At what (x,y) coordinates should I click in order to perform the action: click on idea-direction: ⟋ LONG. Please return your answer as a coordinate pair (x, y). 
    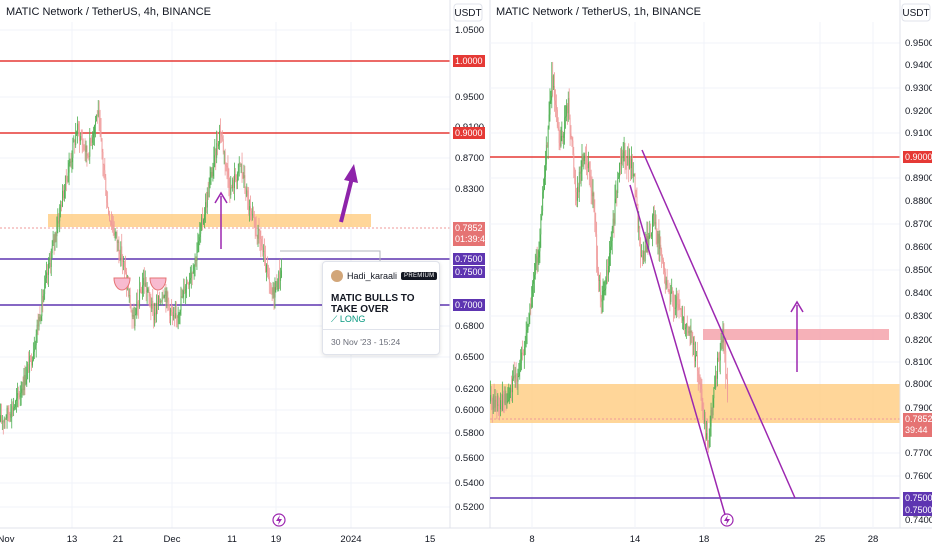
    Looking at the image, I should click on (348, 319).